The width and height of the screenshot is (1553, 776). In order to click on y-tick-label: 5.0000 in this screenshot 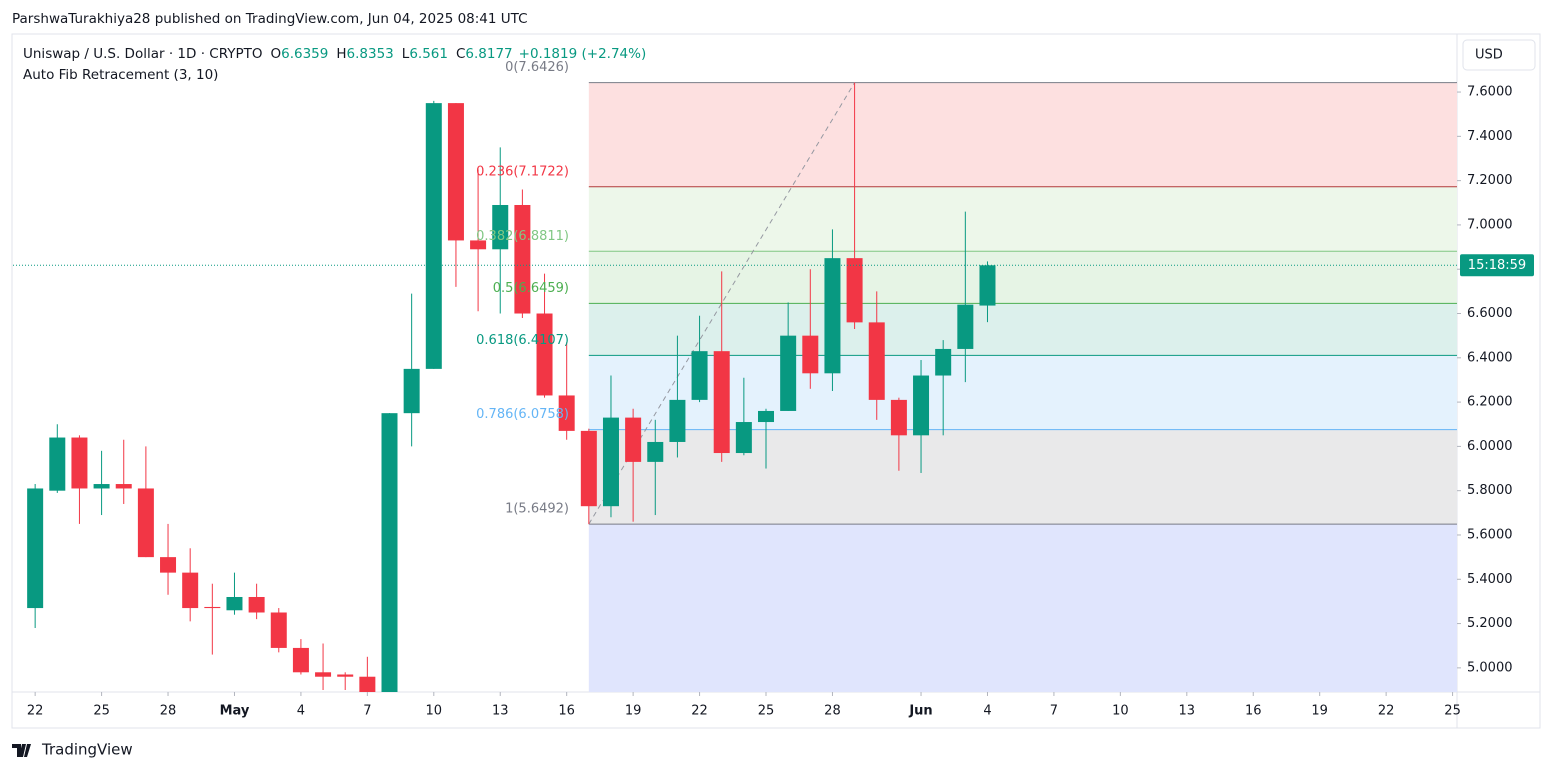, I will do `click(1490, 667)`.